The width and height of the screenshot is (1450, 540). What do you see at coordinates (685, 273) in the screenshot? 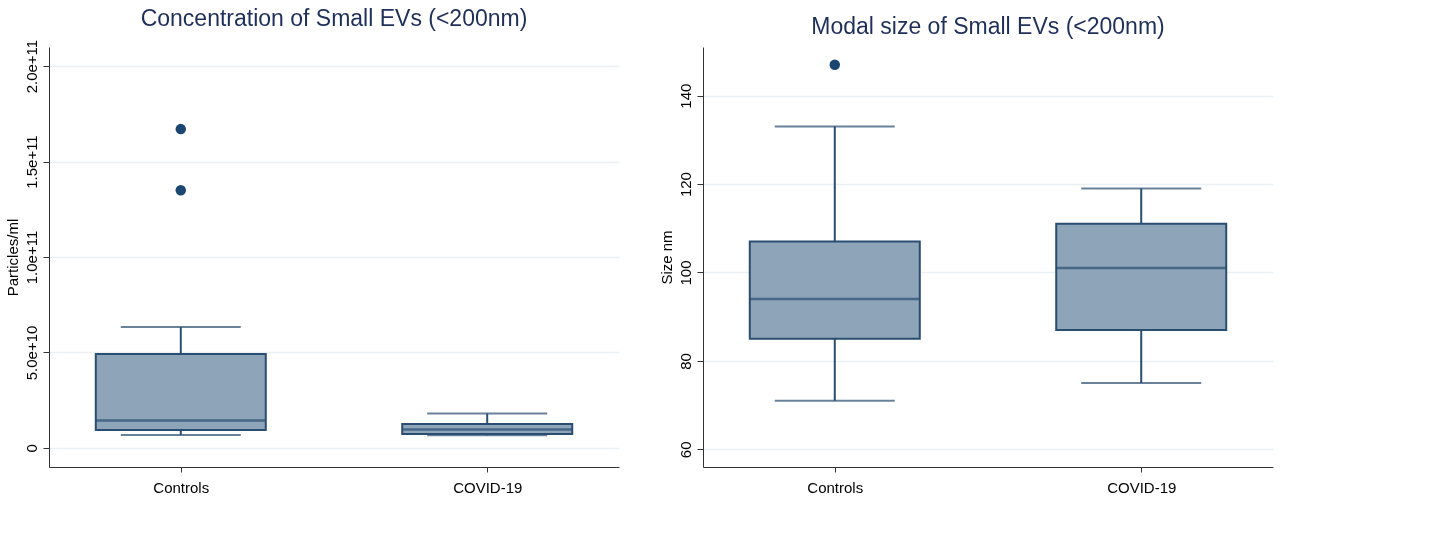
I see `y-tick-label: 100` at bounding box center [685, 273].